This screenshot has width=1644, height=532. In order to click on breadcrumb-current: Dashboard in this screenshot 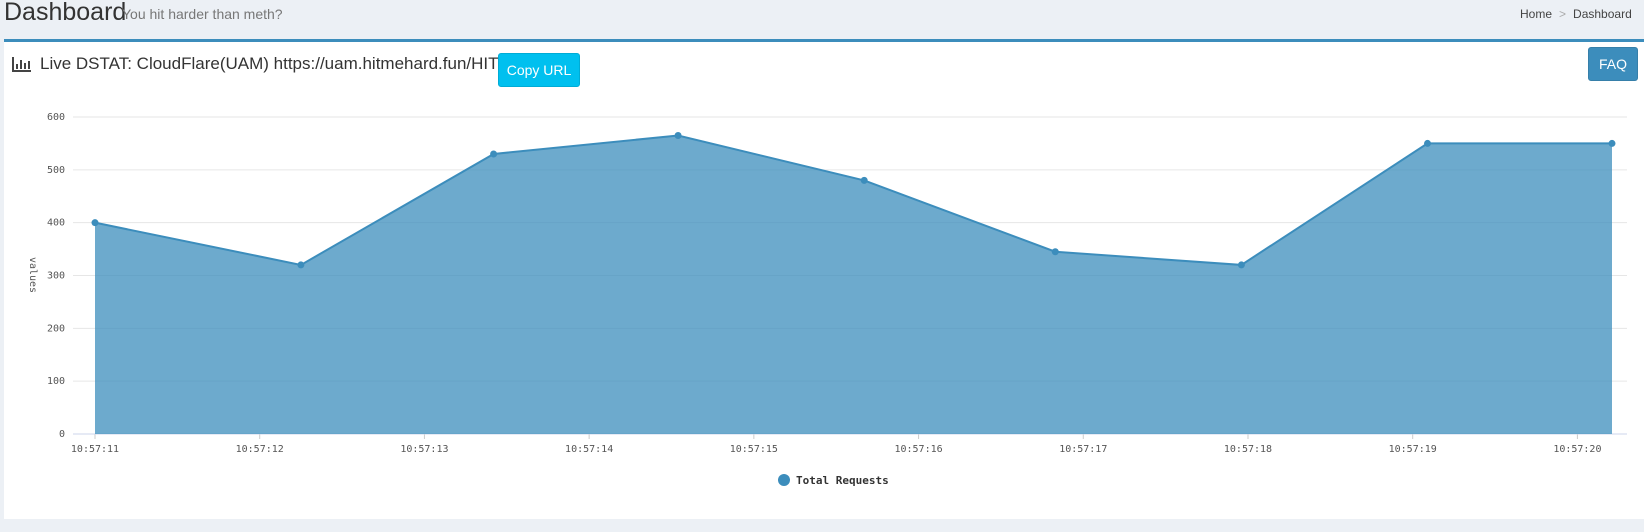, I will do `click(1602, 14)`.